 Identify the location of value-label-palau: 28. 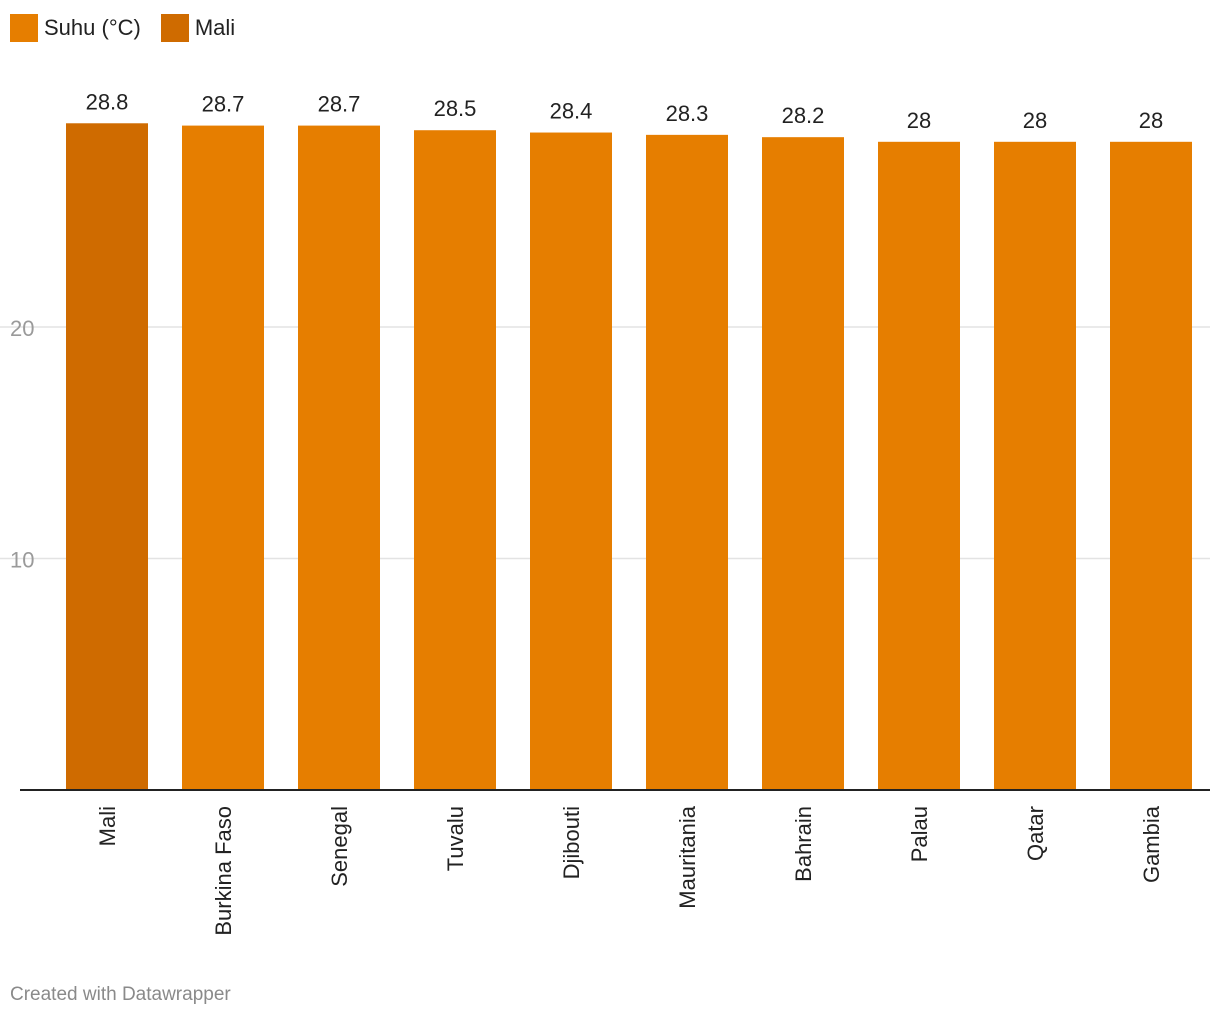
(919, 120).